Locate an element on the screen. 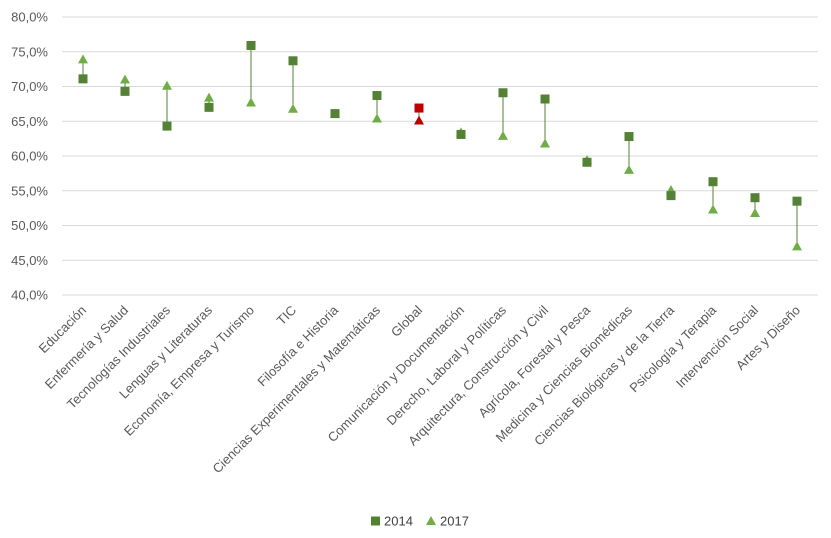 This screenshot has width=831, height=538. y-tick-label: 60,0% is located at coordinates (29, 156).